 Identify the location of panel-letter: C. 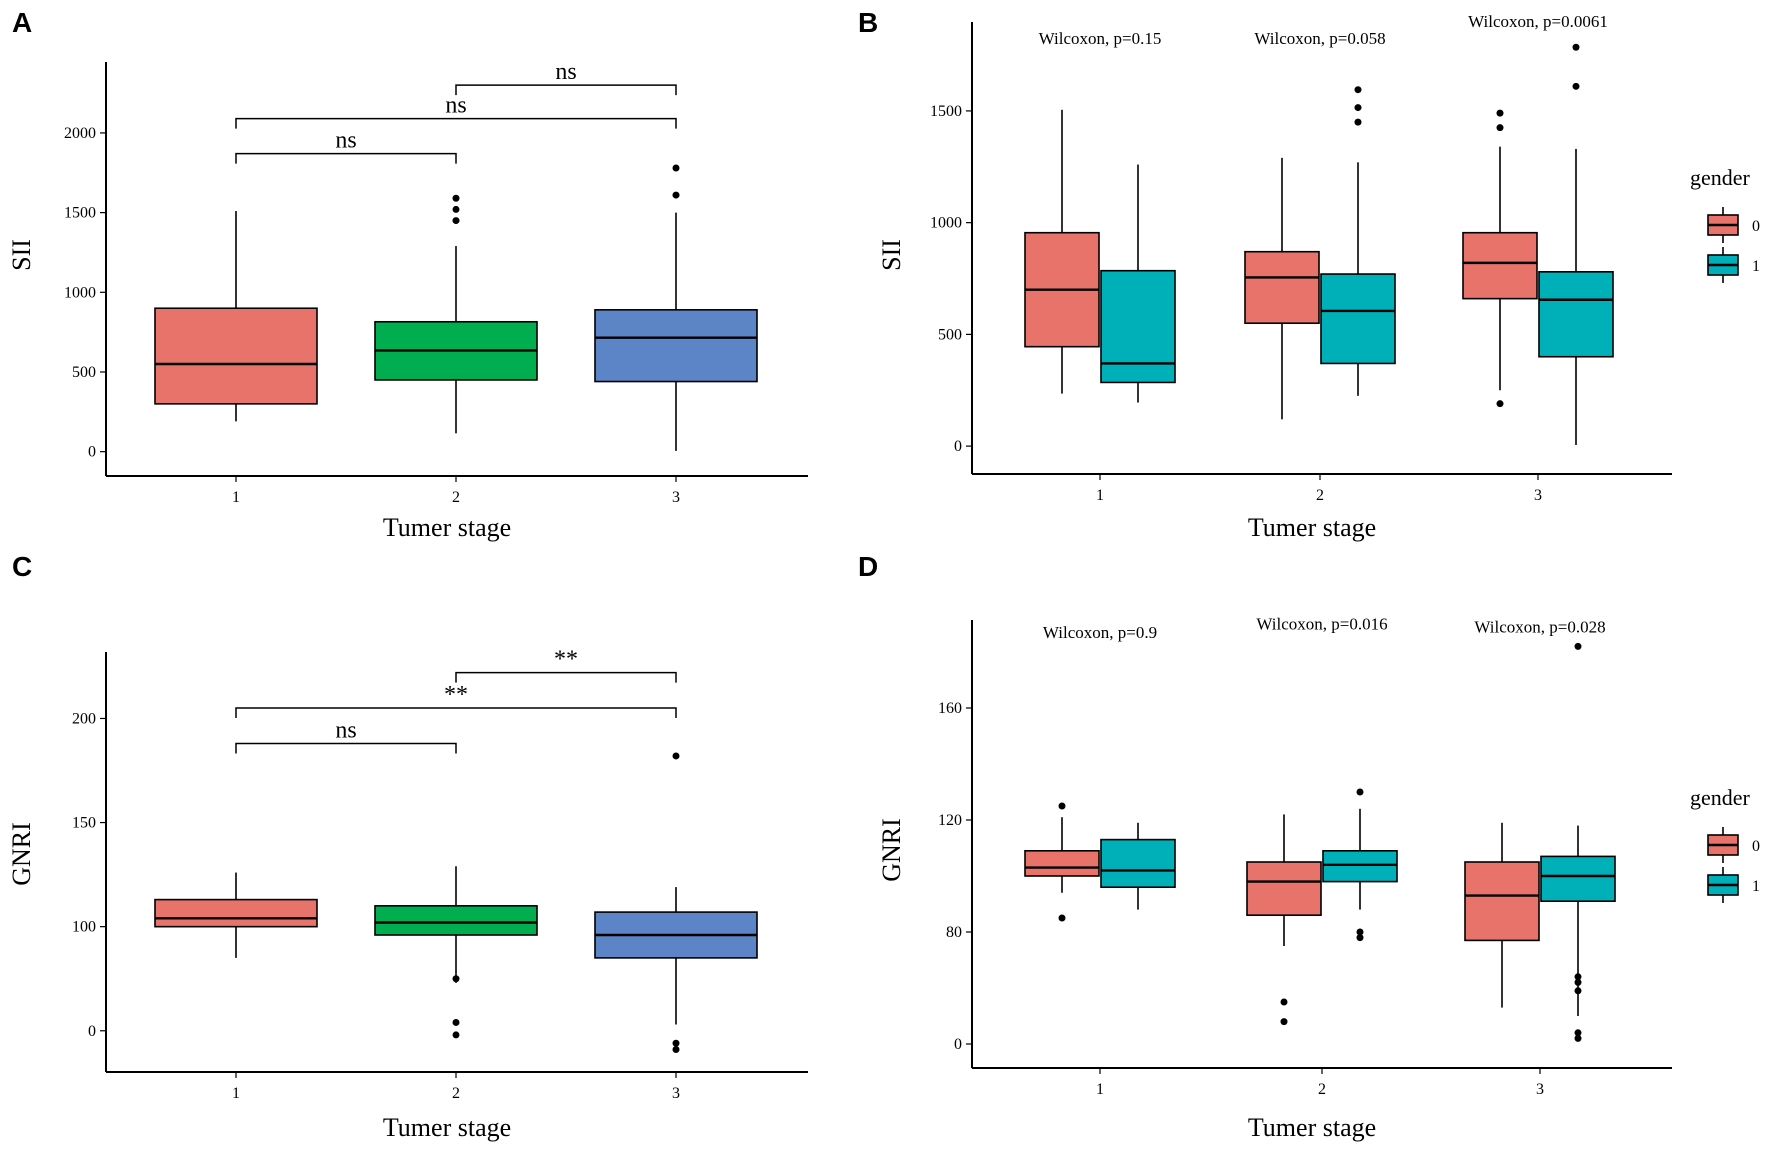
(22, 566).